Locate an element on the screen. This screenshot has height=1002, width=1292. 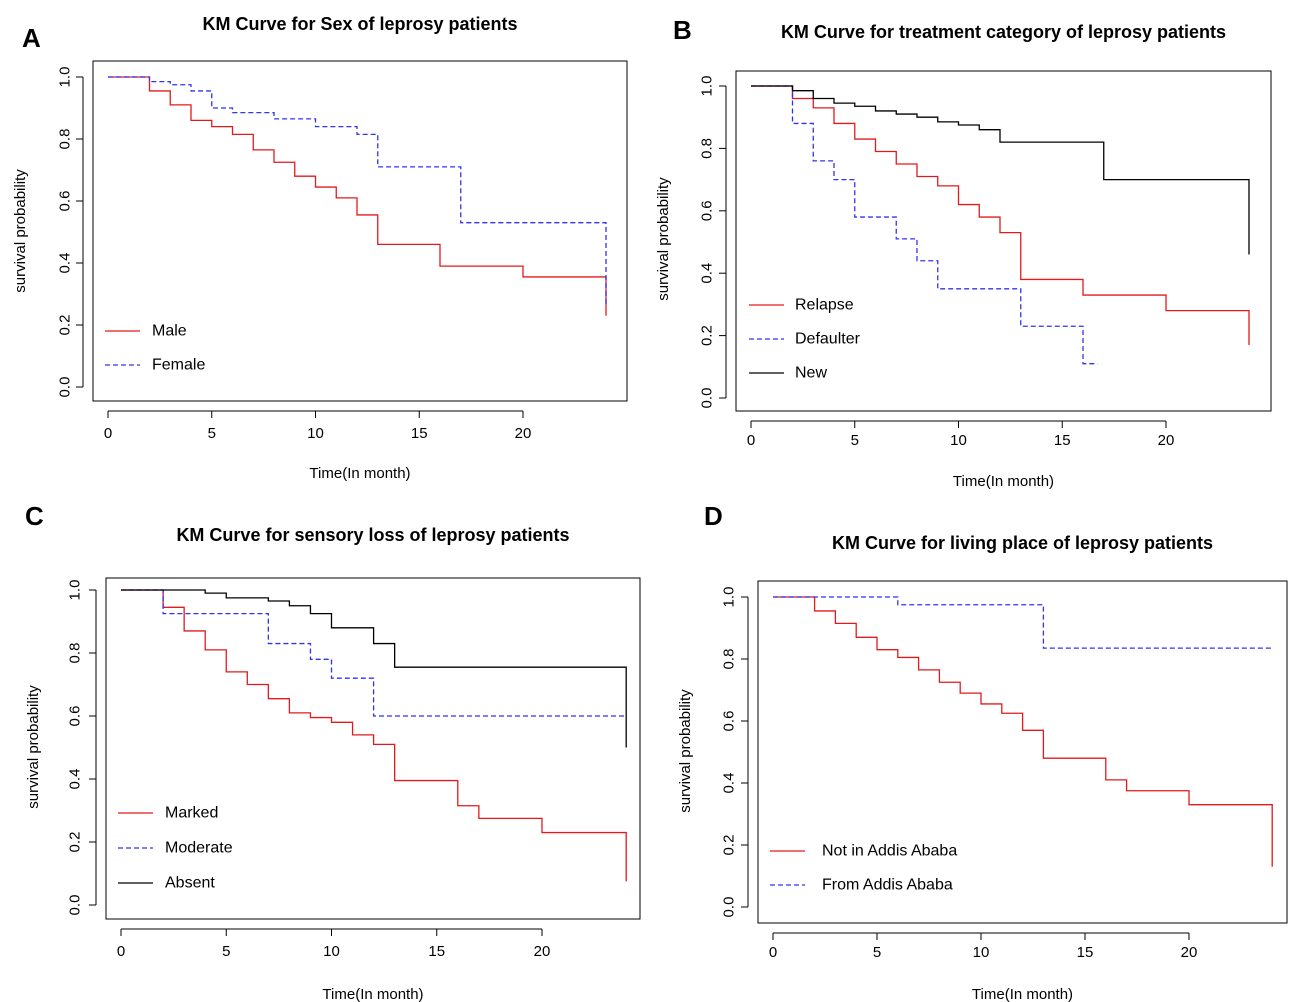
series-line-marked is located at coordinates (374, 735).